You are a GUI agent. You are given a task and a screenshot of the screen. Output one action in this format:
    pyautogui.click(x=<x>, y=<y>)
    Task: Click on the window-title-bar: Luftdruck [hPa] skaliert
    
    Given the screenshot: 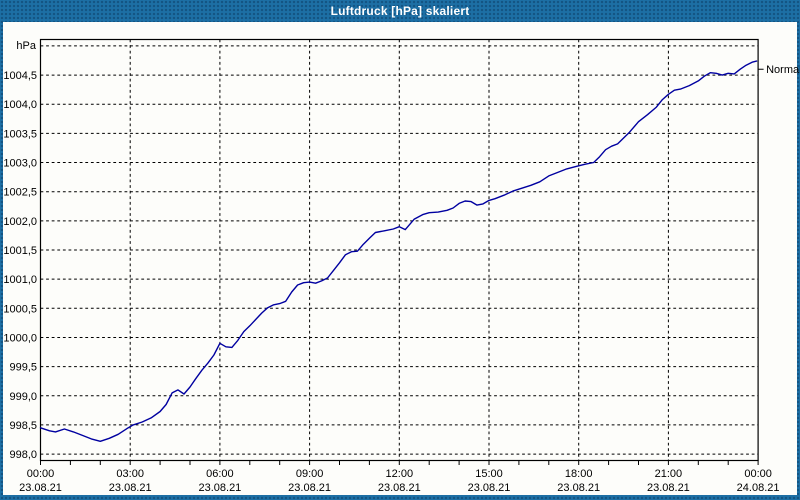 What is the action you would take?
    pyautogui.click(x=400, y=11)
    